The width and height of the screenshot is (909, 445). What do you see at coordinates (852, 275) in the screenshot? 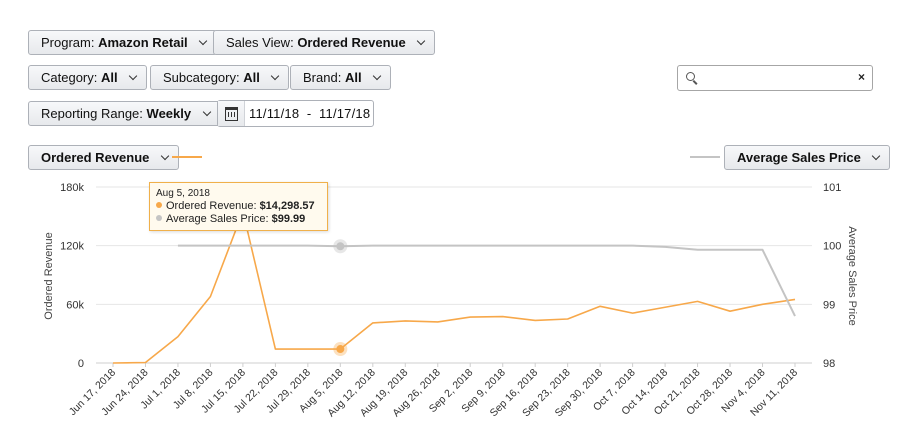
I see `y-right-axis-title: Average Sales Price` at bounding box center [852, 275].